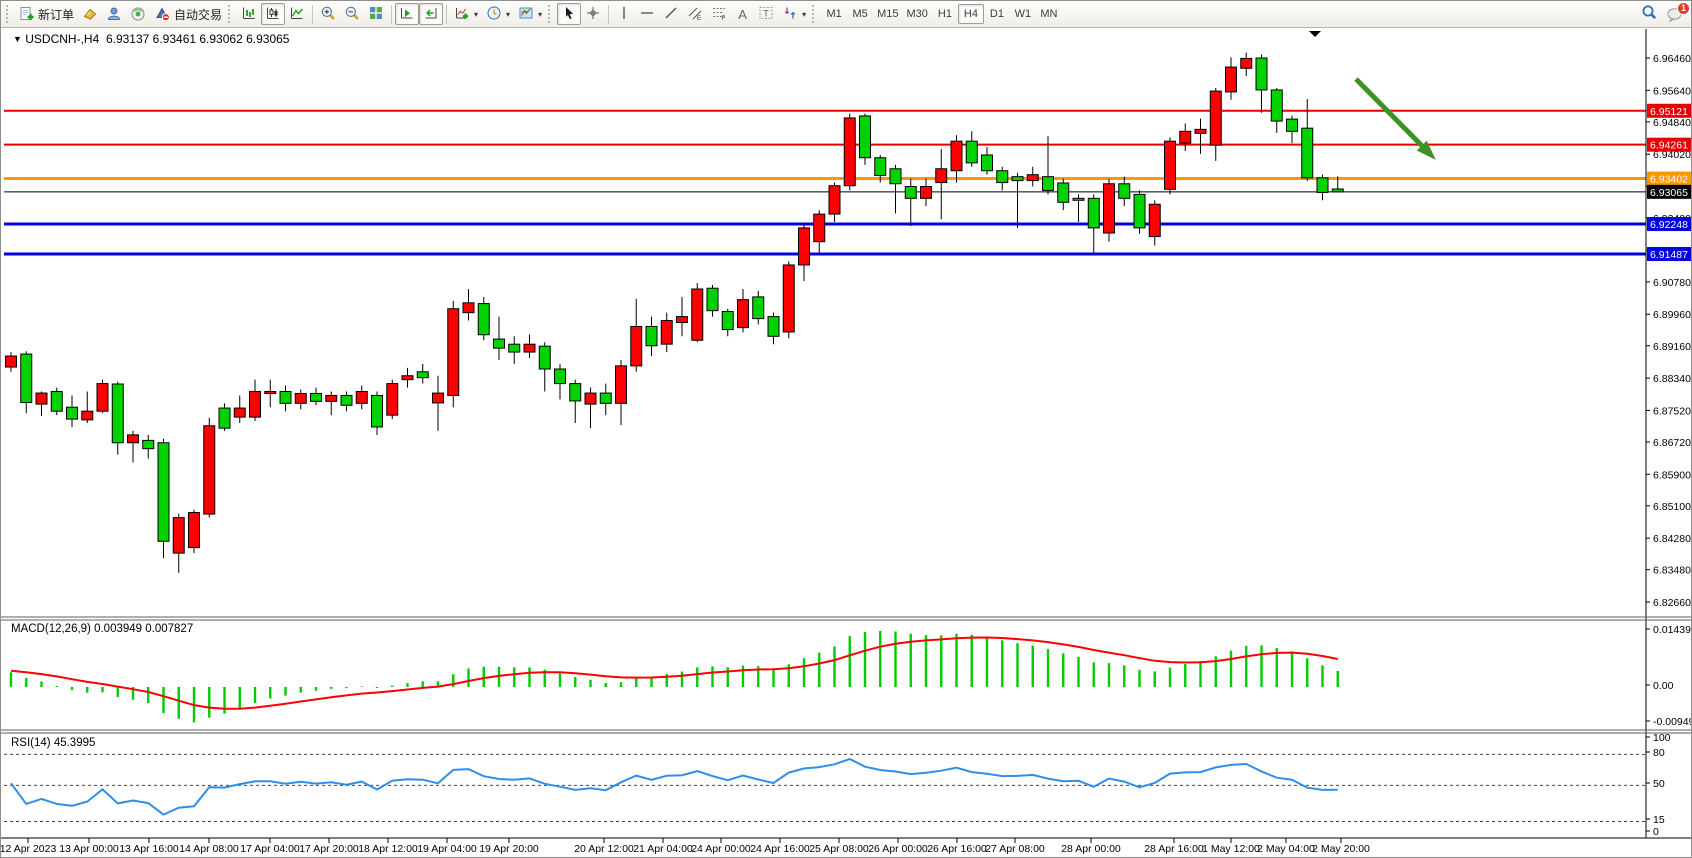  I want to click on svg-text: 6.89960, so click(1672, 315).